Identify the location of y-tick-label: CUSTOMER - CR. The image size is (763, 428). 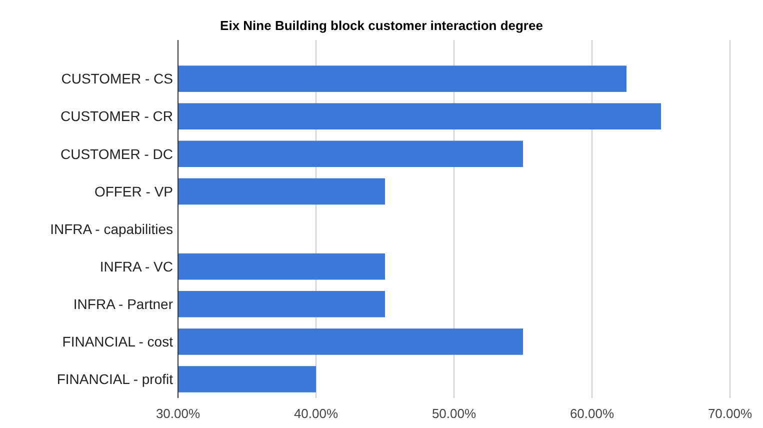
(116, 116).